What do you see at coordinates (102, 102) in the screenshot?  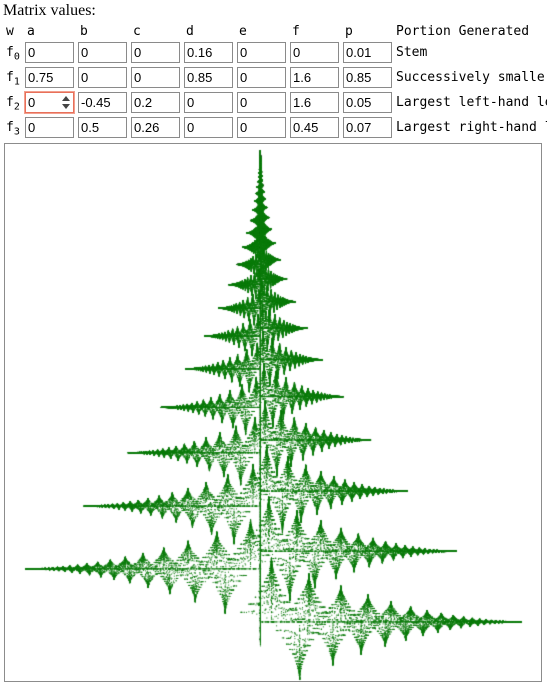 I see `input-f2-b` at bounding box center [102, 102].